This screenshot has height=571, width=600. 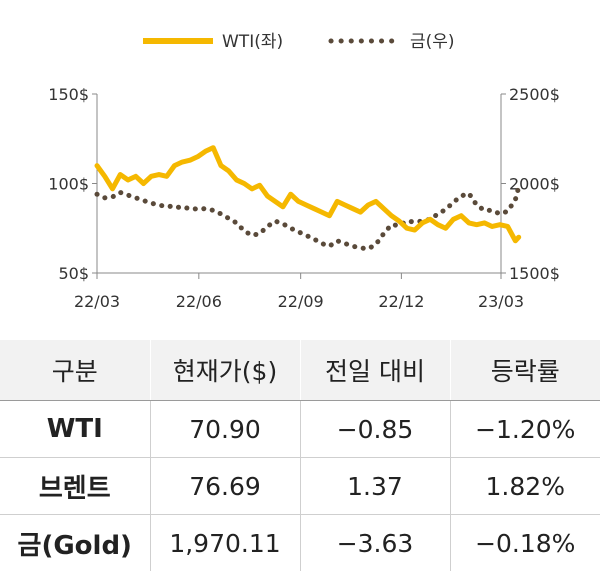 I want to click on change-cell: 1.37, so click(x=375, y=486).